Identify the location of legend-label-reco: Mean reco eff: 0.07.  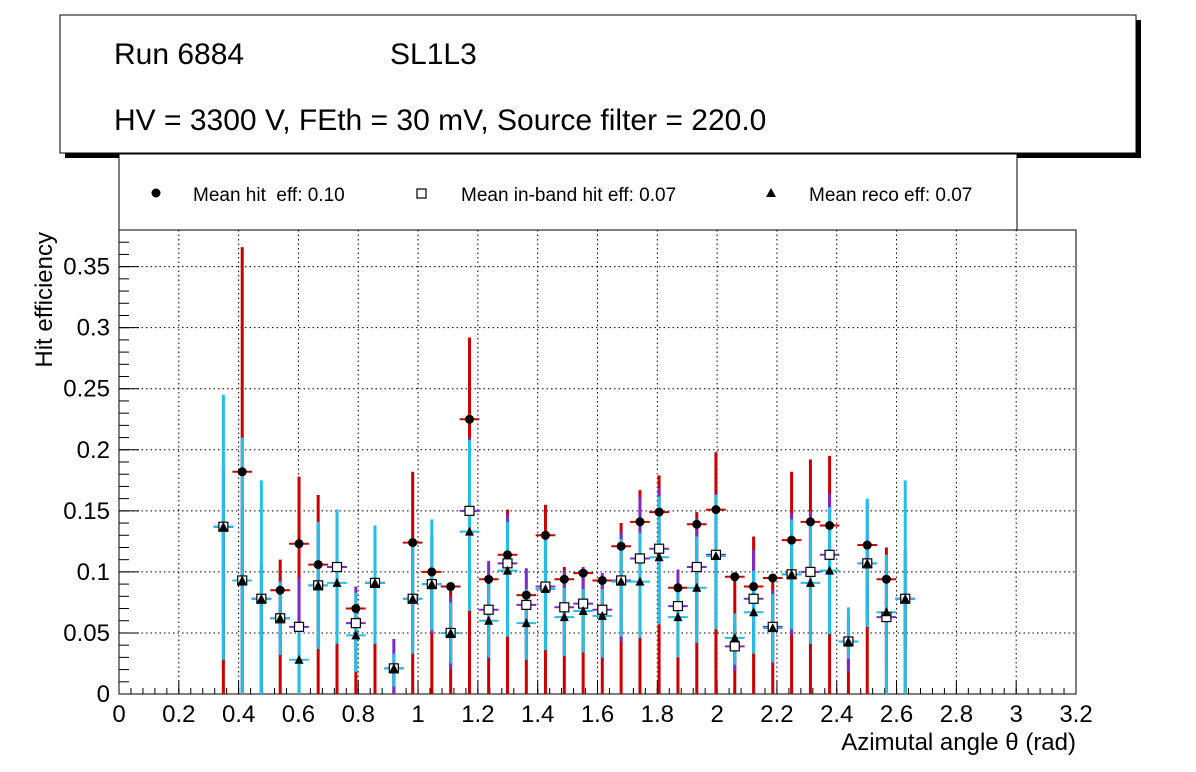
(890, 195).